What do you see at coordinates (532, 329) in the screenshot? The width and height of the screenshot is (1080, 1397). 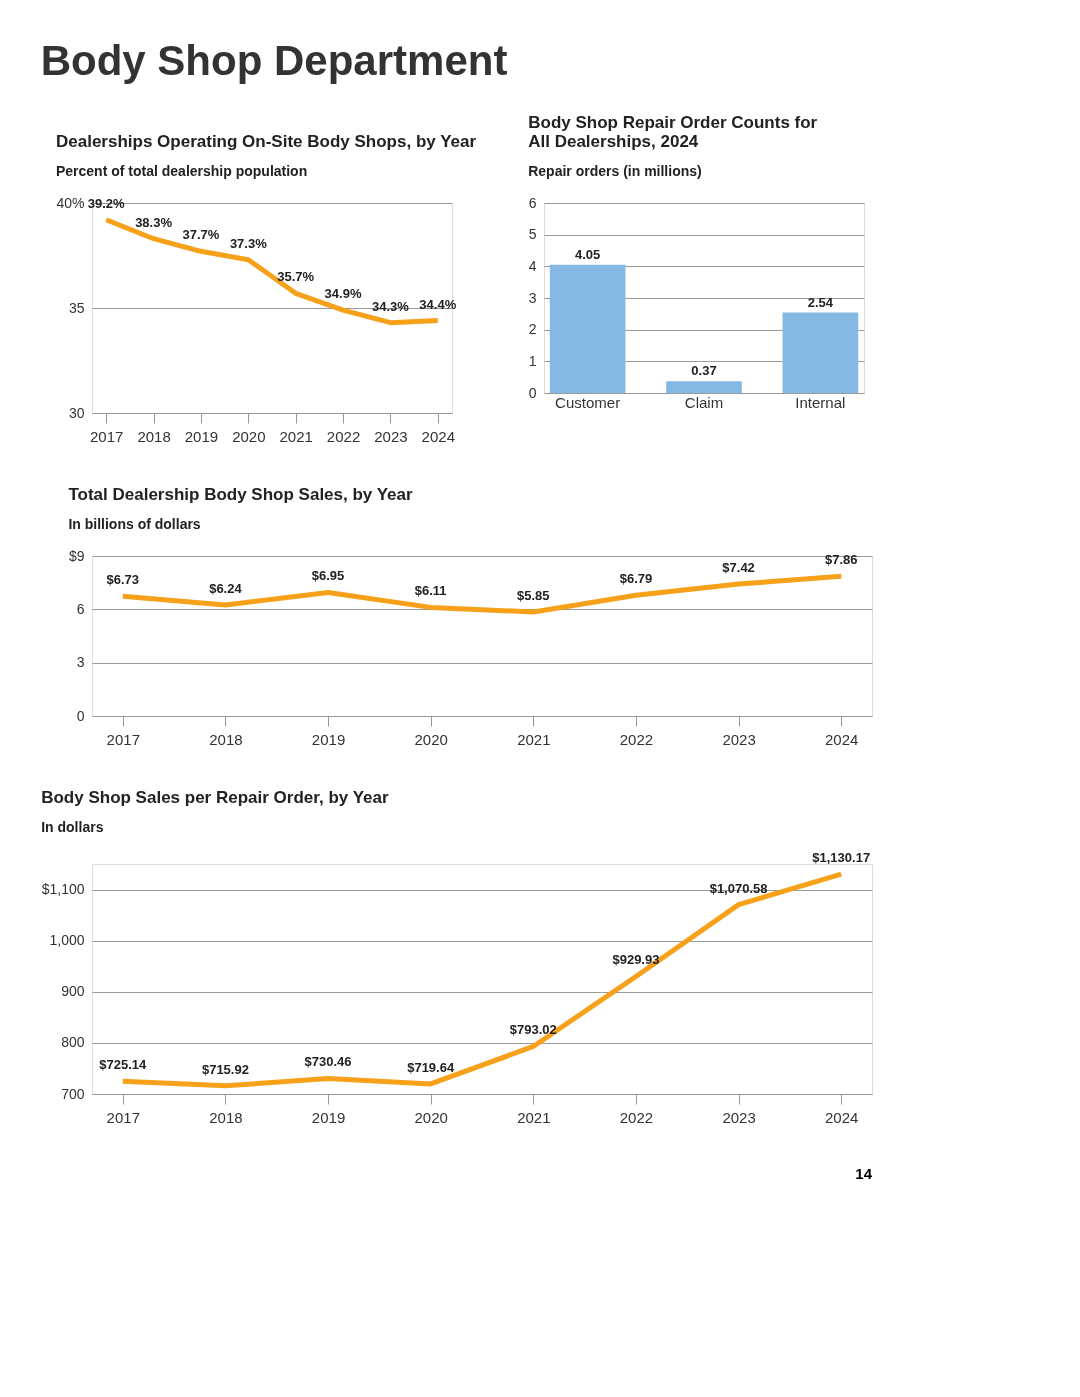 I see `y-tick-label: 2` at bounding box center [532, 329].